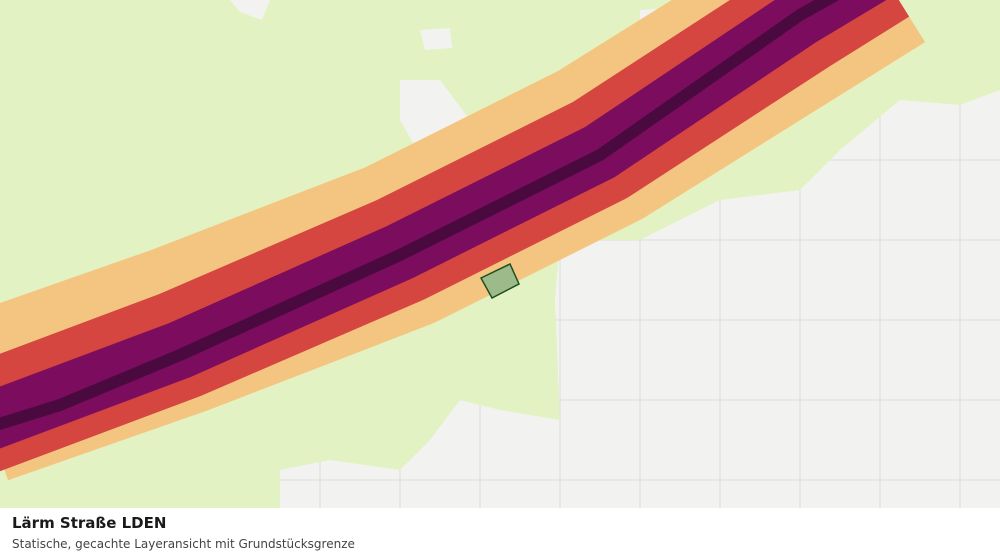 Image resolution: width=1000 pixels, height=560 pixels. Describe the element at coordinates (499, 281) in the screenshot. I see `parcel` at that location.